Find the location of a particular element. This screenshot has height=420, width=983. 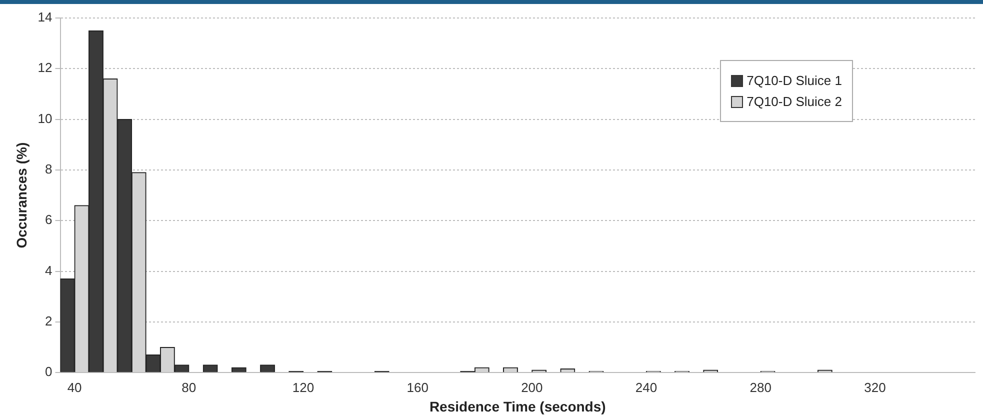

y-tick-label: 0 is located at coordinates (48, 372).